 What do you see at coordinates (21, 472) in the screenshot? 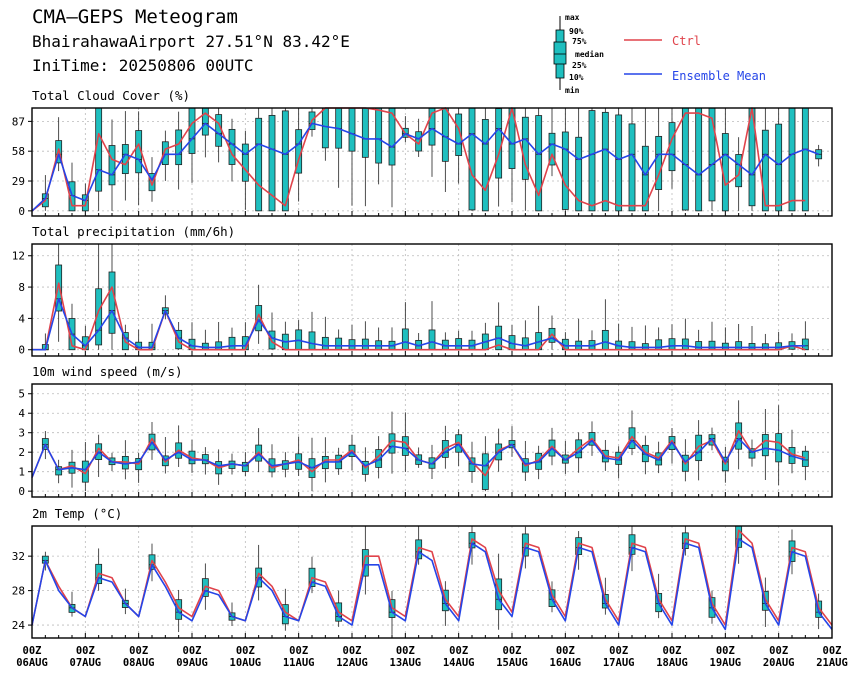
I see `y-tick-label: 1` at bounding box center [21, 472].